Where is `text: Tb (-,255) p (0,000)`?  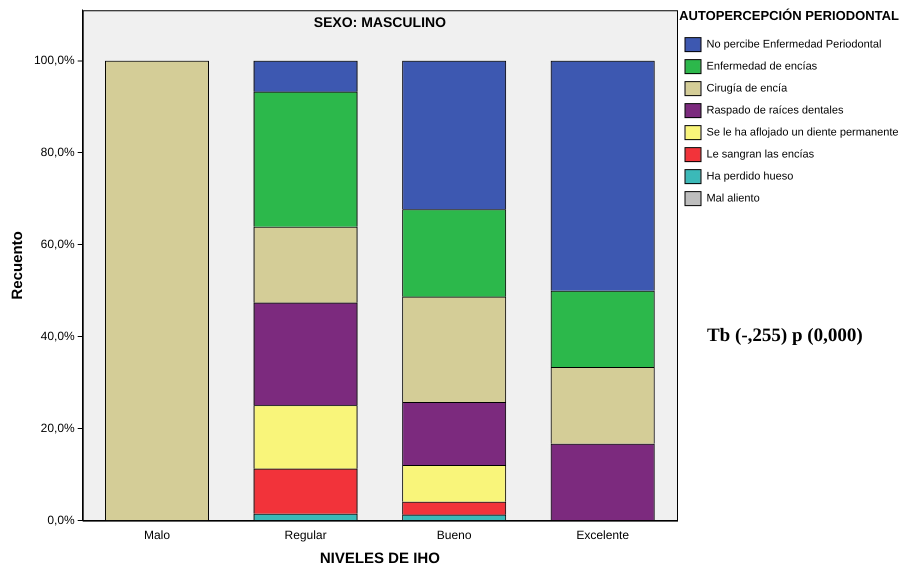 text: Tb (-,255) p (0,000) is located at coordinates (785, 336).